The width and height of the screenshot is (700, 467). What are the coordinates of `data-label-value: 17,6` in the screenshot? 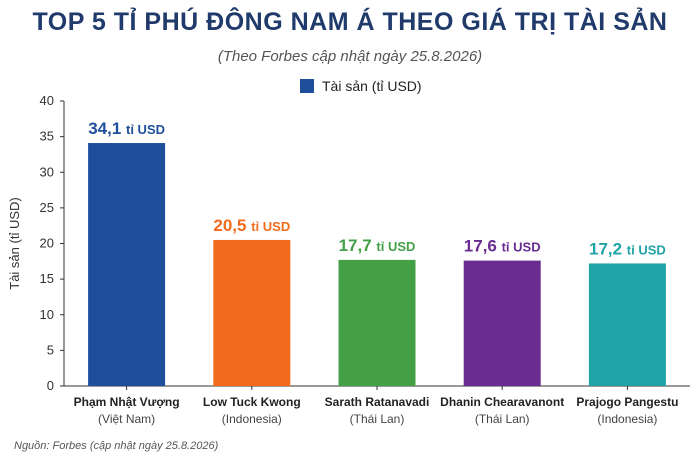 It's located at (483, 246).